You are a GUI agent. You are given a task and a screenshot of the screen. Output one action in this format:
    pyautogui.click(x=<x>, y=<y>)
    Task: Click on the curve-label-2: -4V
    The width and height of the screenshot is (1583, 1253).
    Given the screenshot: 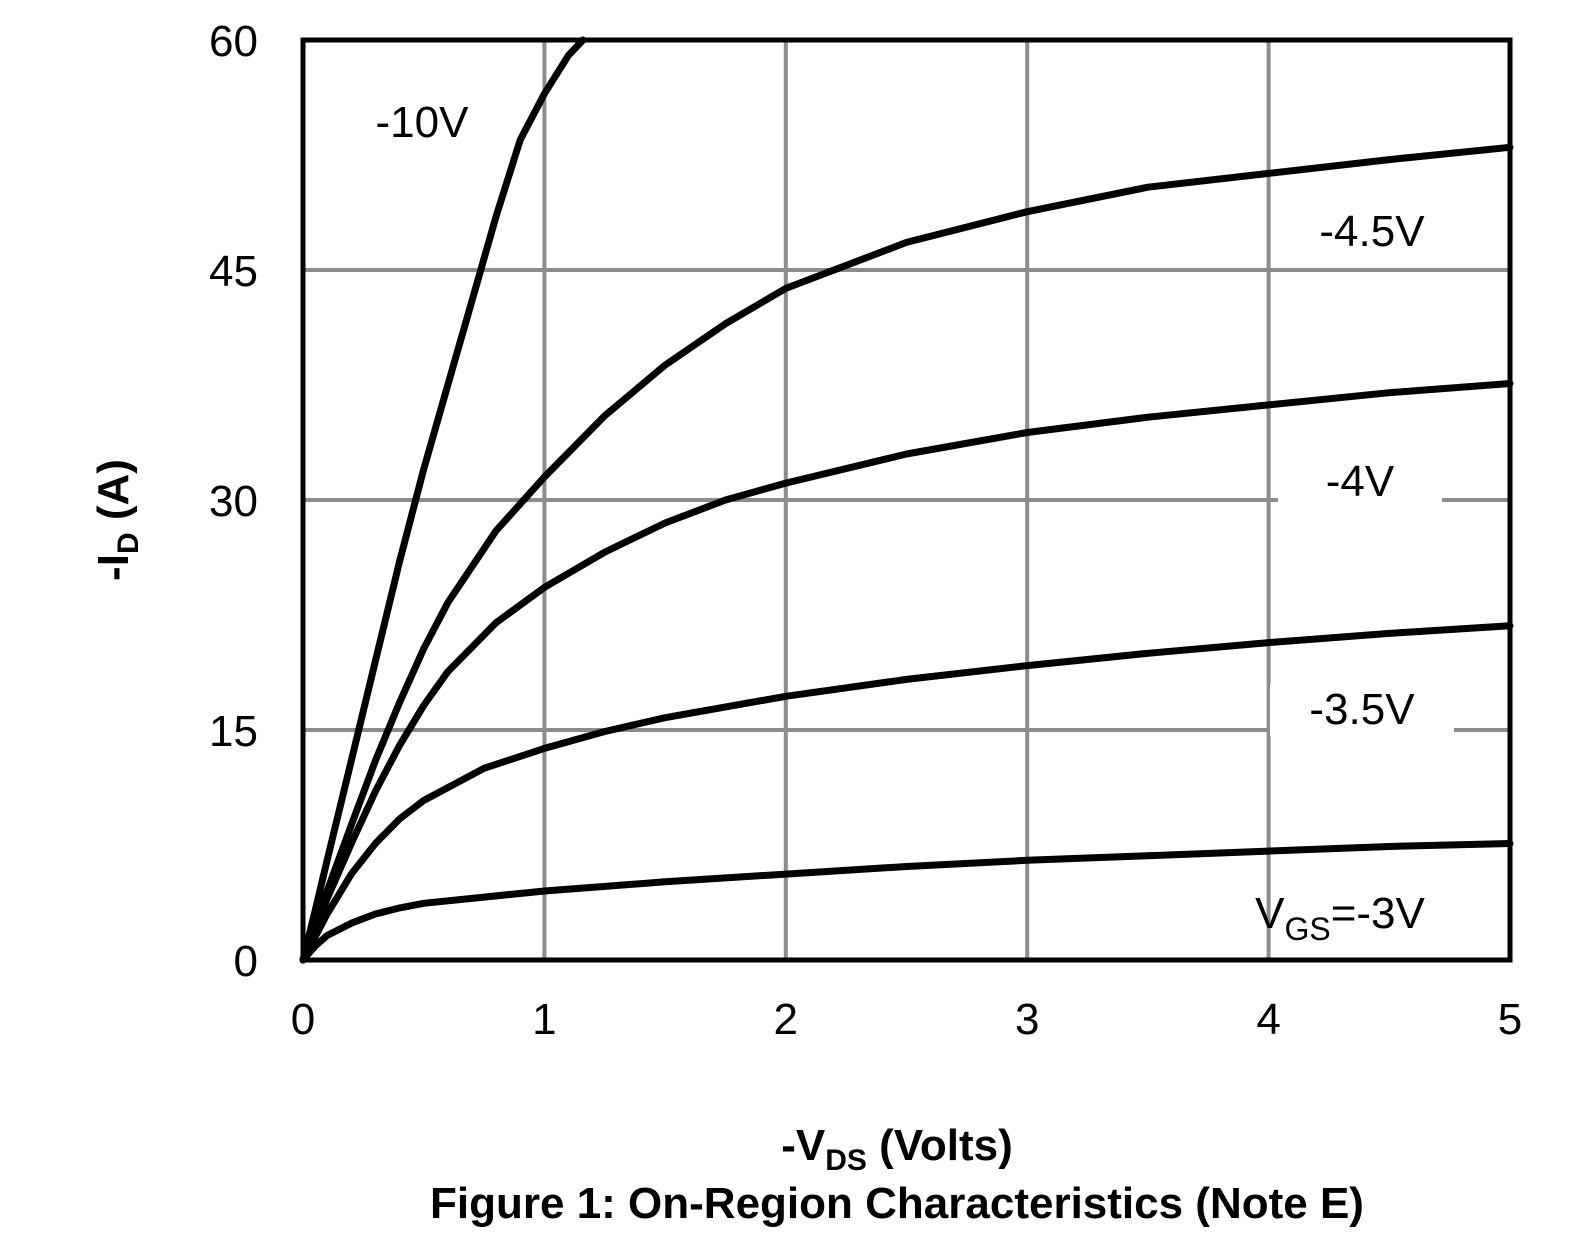 What is the action you would take?
    pyautogui.click(x=1360, y=481)
    